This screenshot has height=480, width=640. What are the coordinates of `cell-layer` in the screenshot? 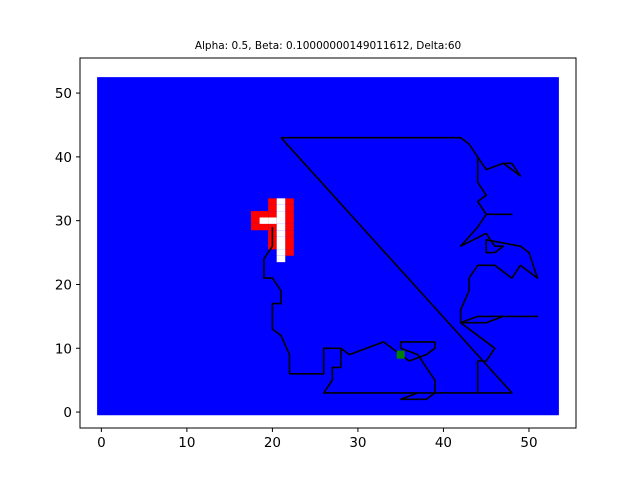 It's located at (272, 230).